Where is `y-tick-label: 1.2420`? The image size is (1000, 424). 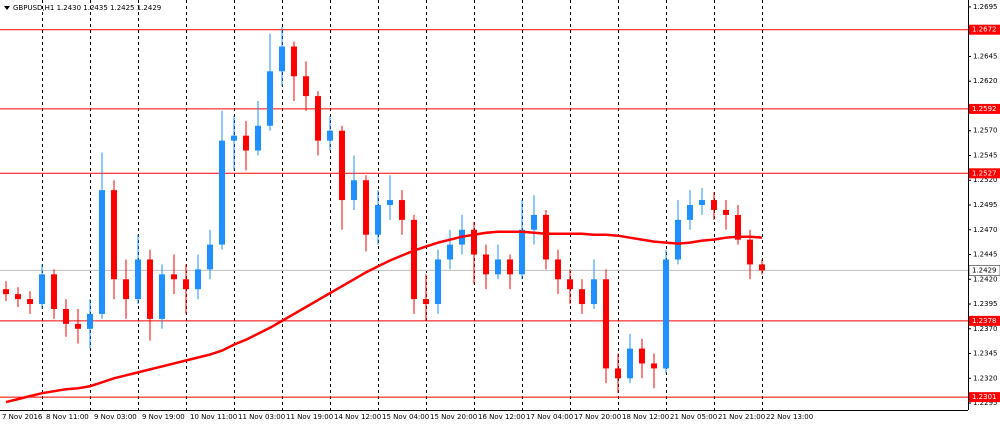 y-tick-label: 1.2420 is located at coordinates (985, 279).